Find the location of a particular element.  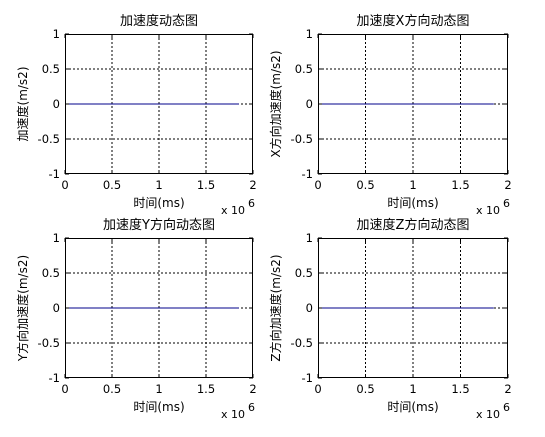

chart-title: 加速度动态图 is located at coordinates (159, 21).